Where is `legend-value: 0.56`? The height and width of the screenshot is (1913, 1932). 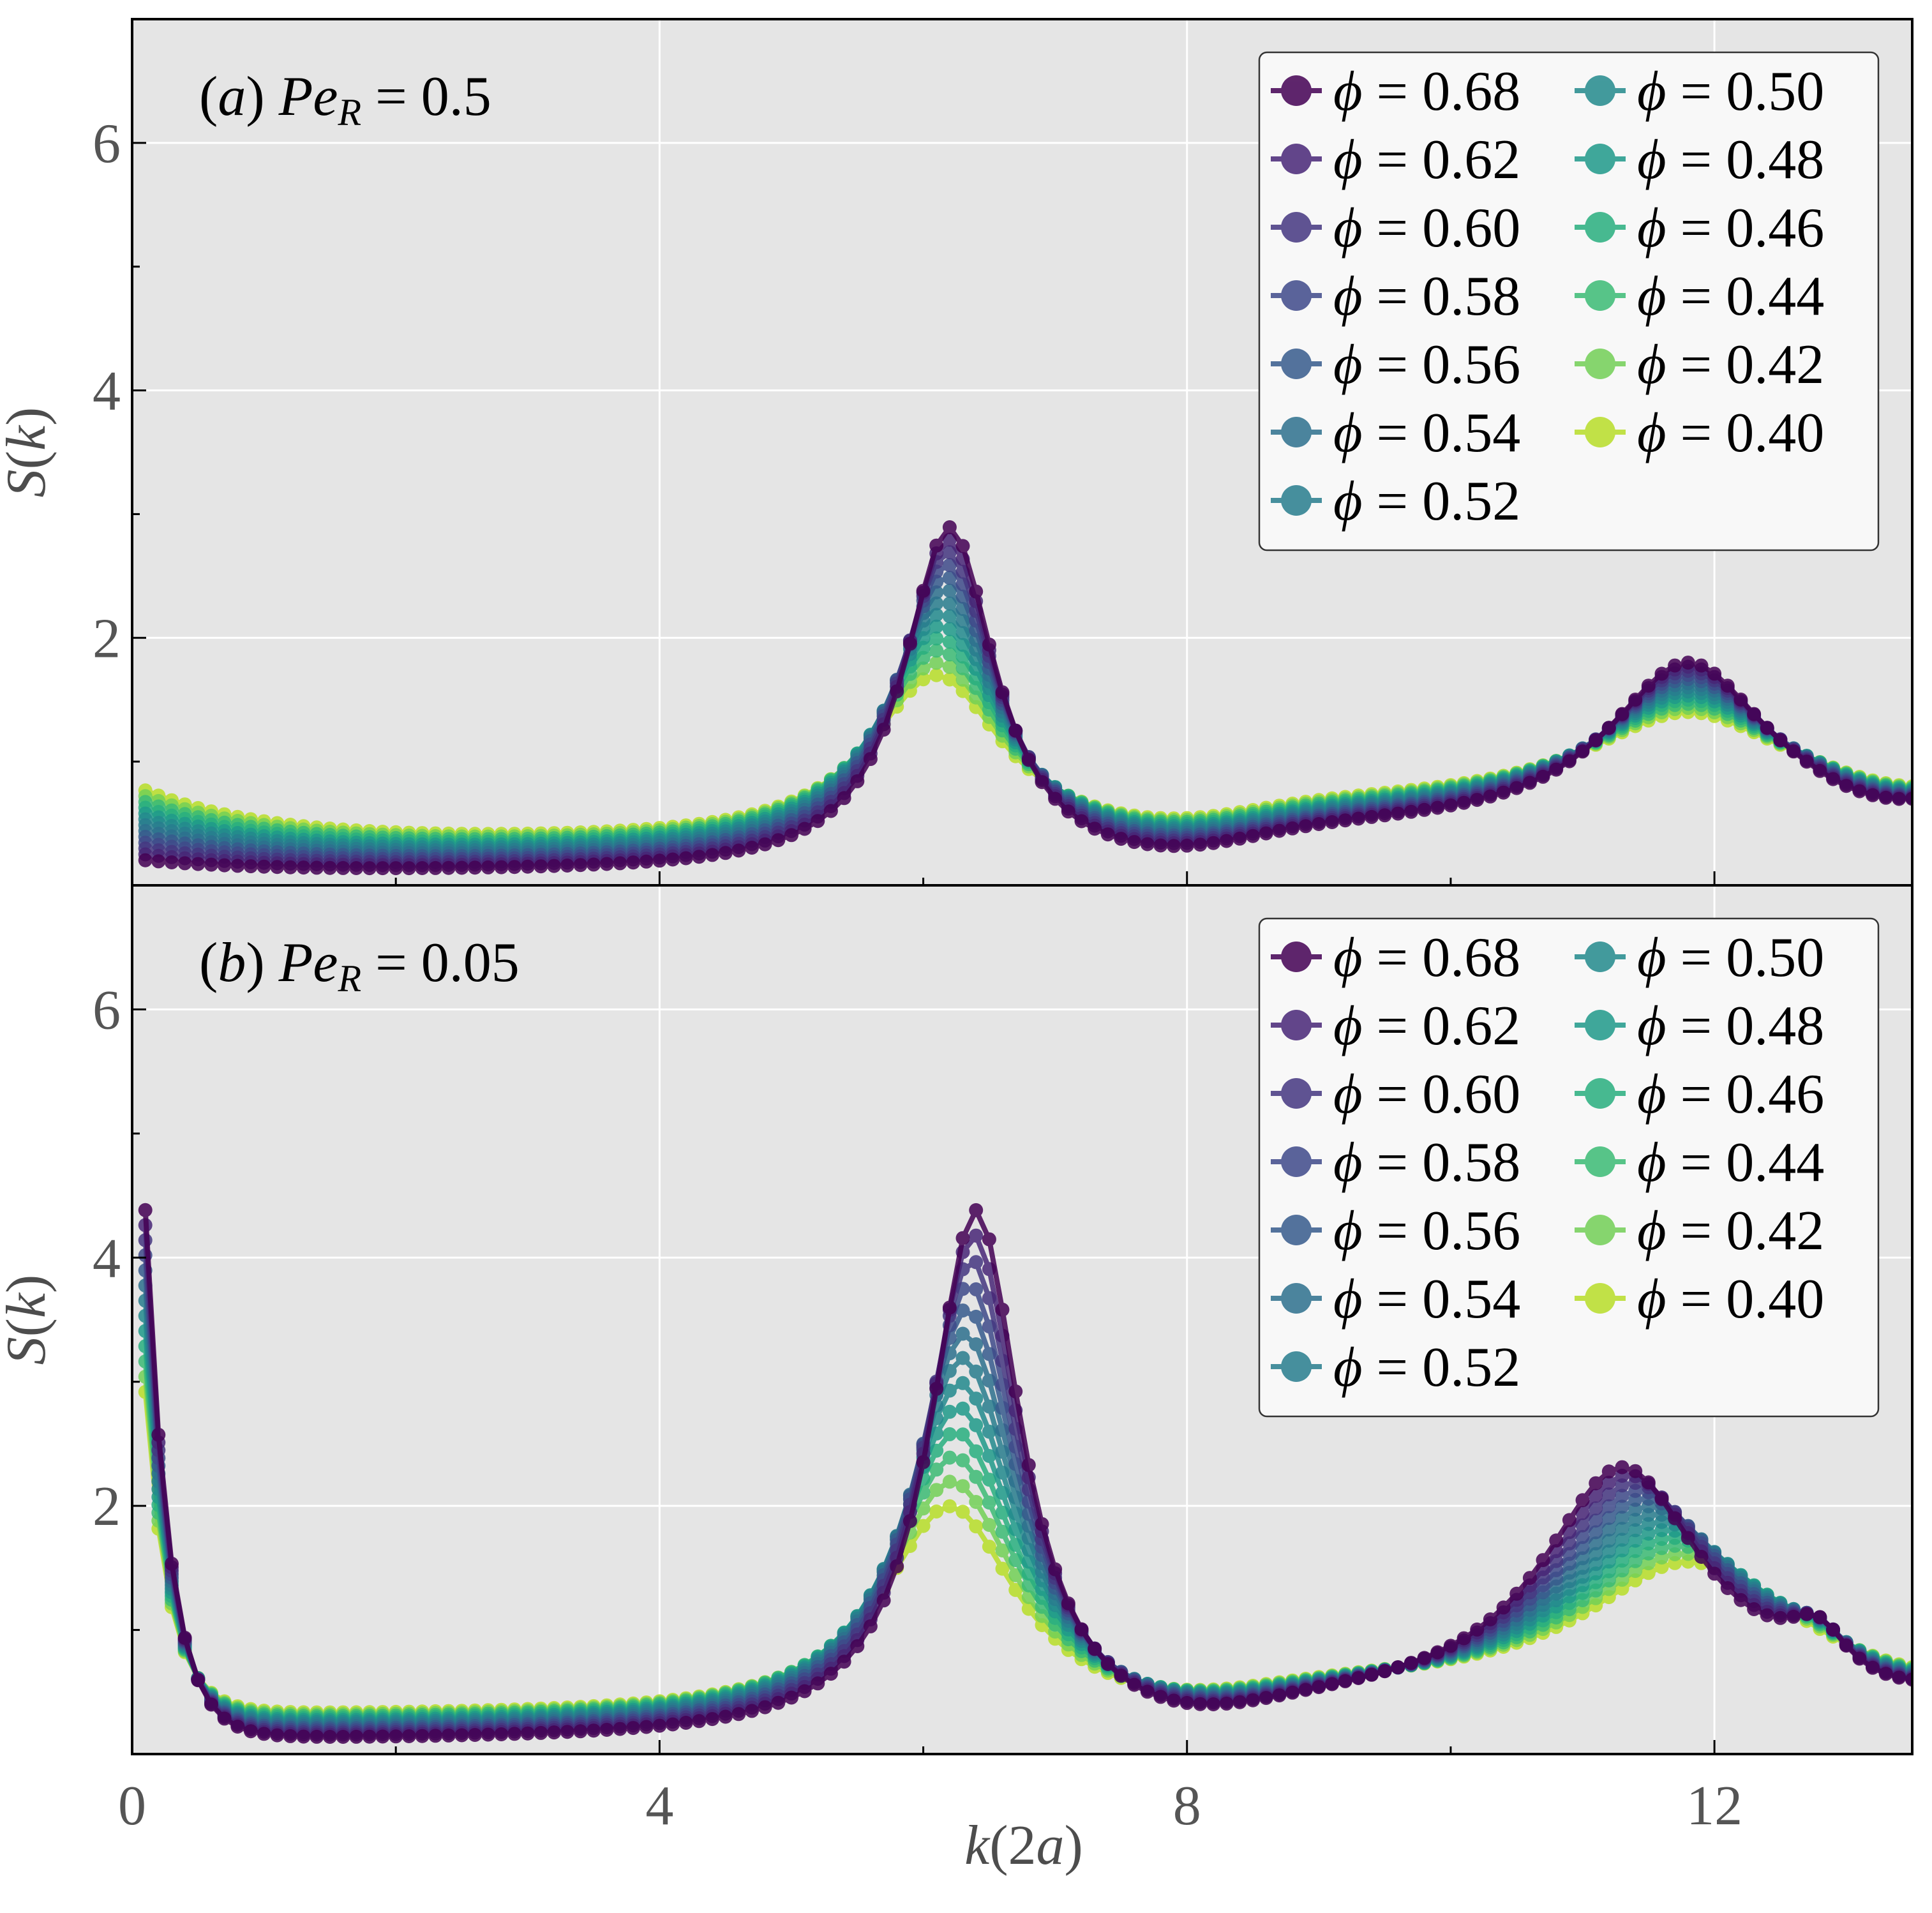 legend-value: 0.56 is located at coordinates (1471, 365).